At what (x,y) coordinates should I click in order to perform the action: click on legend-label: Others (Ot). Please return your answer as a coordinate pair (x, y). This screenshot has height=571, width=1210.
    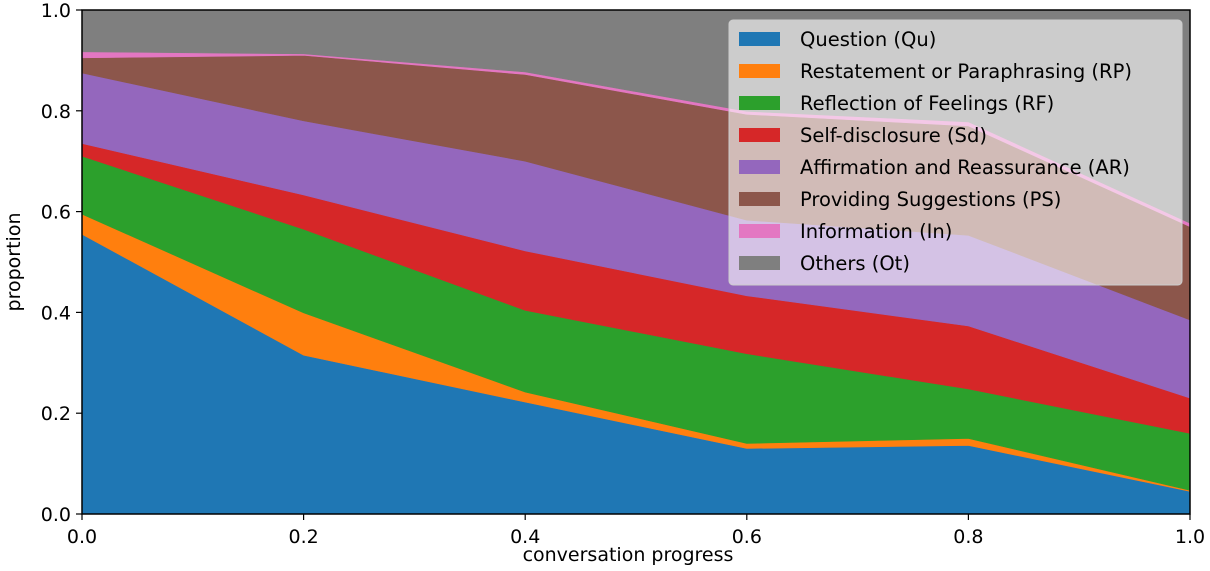
    Looking at the image, I should click on (855, 263).